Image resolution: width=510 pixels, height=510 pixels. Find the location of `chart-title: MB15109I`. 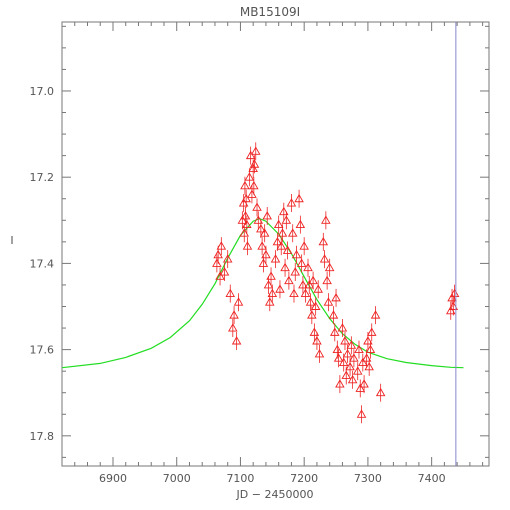

chart-title: MB15109I is located at coordinates (270, 12).